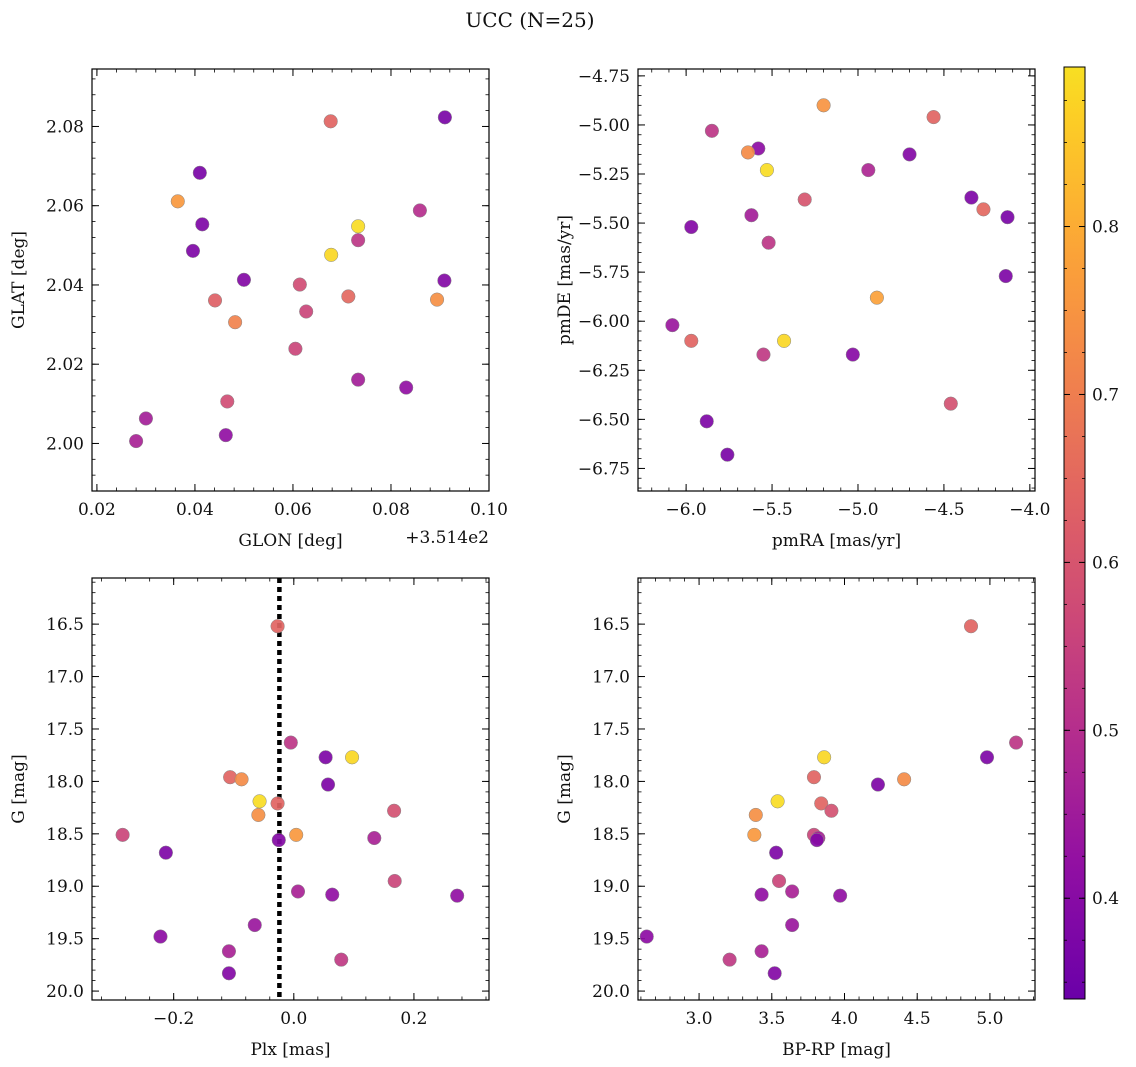  Describe the element at coordinates (611, 992) in the screenshot. I see `y-tick-label: 20.0` at that location.